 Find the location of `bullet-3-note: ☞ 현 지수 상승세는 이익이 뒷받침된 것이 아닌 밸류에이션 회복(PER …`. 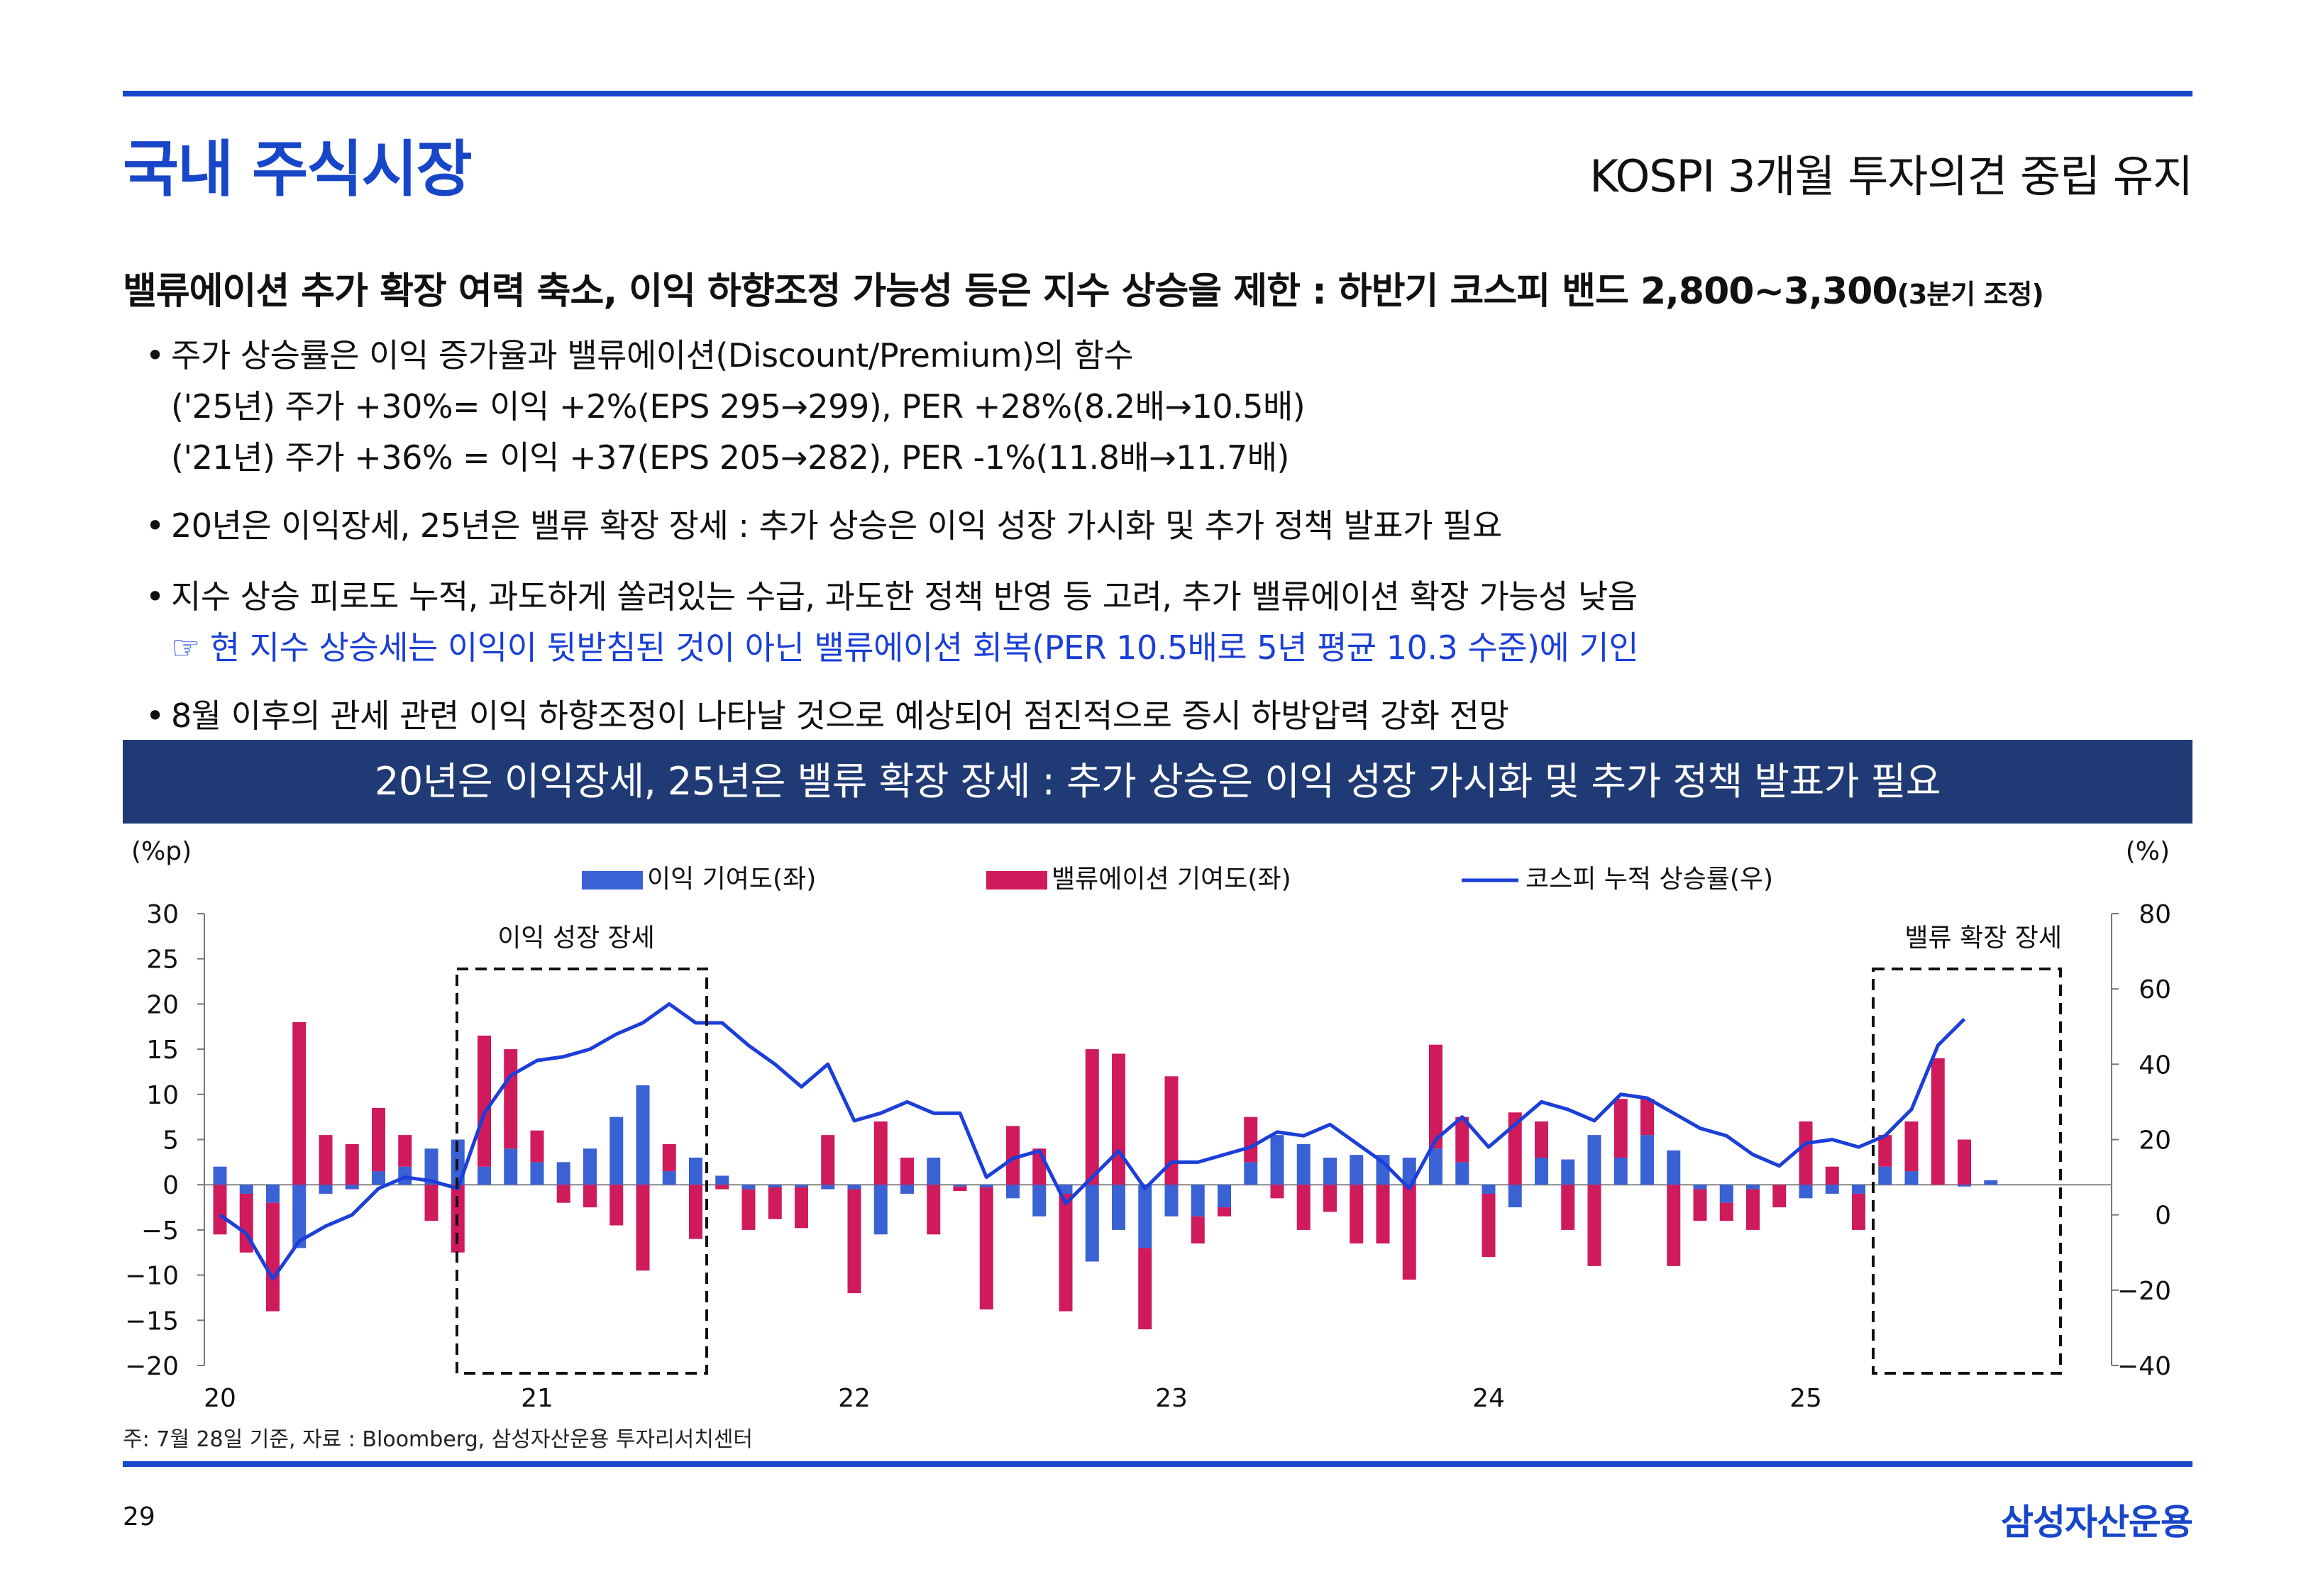

bullet-3-note: ☞ 현 지수 상승세는 이익이 뒷받침된 것이 아닌 밸류에이션 회복(PER … is located at coordinates (905, 647).